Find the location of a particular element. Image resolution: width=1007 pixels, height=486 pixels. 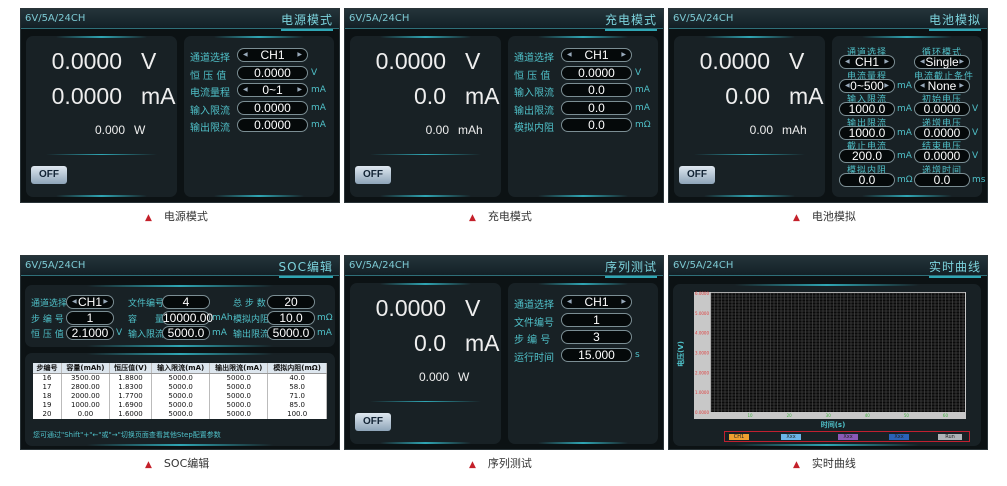

field-input: 15.000 is located at coordinates (596, 354).